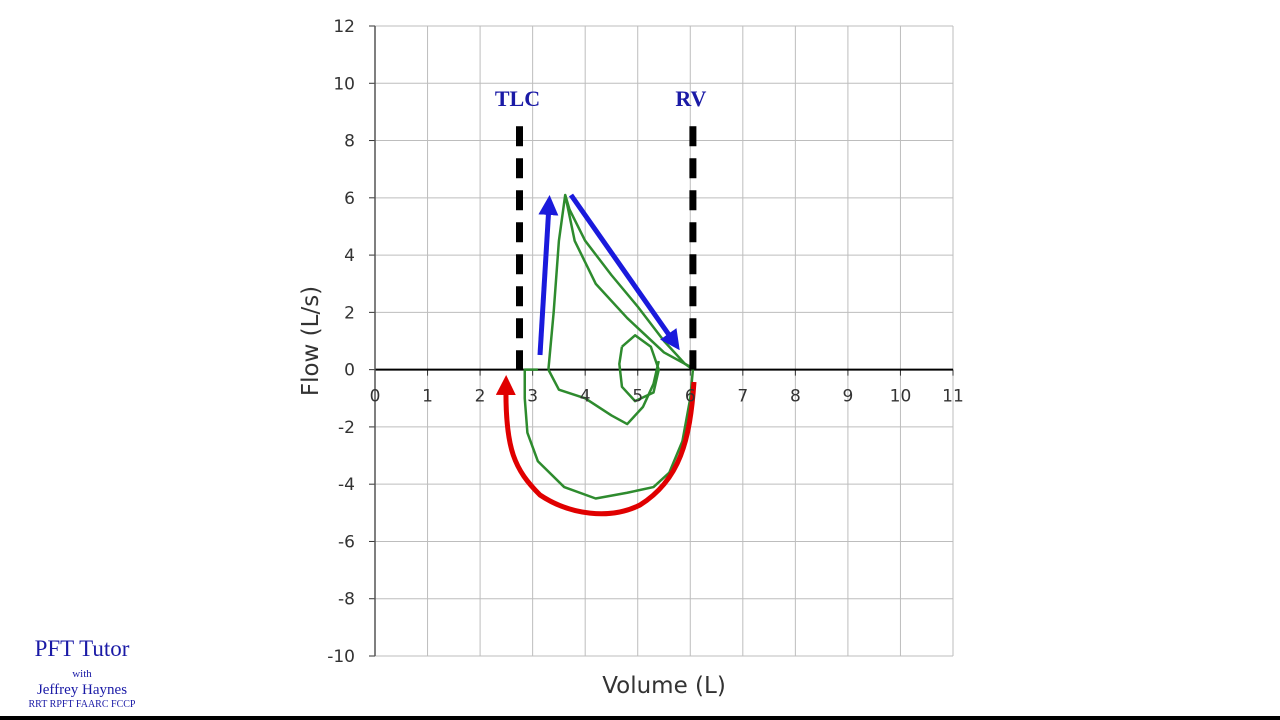 The height and width of the screenshot is (720, 1280). I want to click on x-tick-label: 0, so click(375, 397).